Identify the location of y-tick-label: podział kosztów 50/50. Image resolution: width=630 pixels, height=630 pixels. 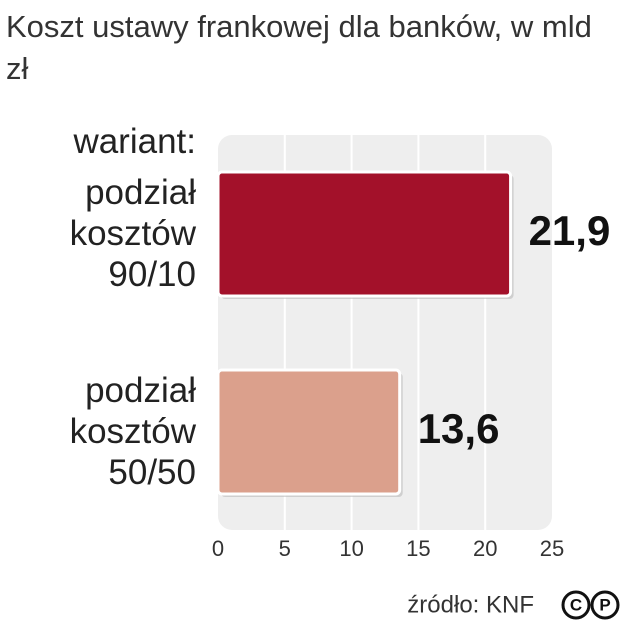
(132, 431).